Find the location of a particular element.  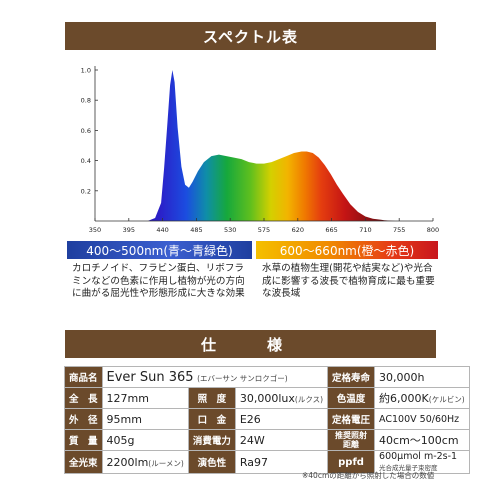

luminous-flux-unit: (ルーメン) is located at coordinates (166, 463).